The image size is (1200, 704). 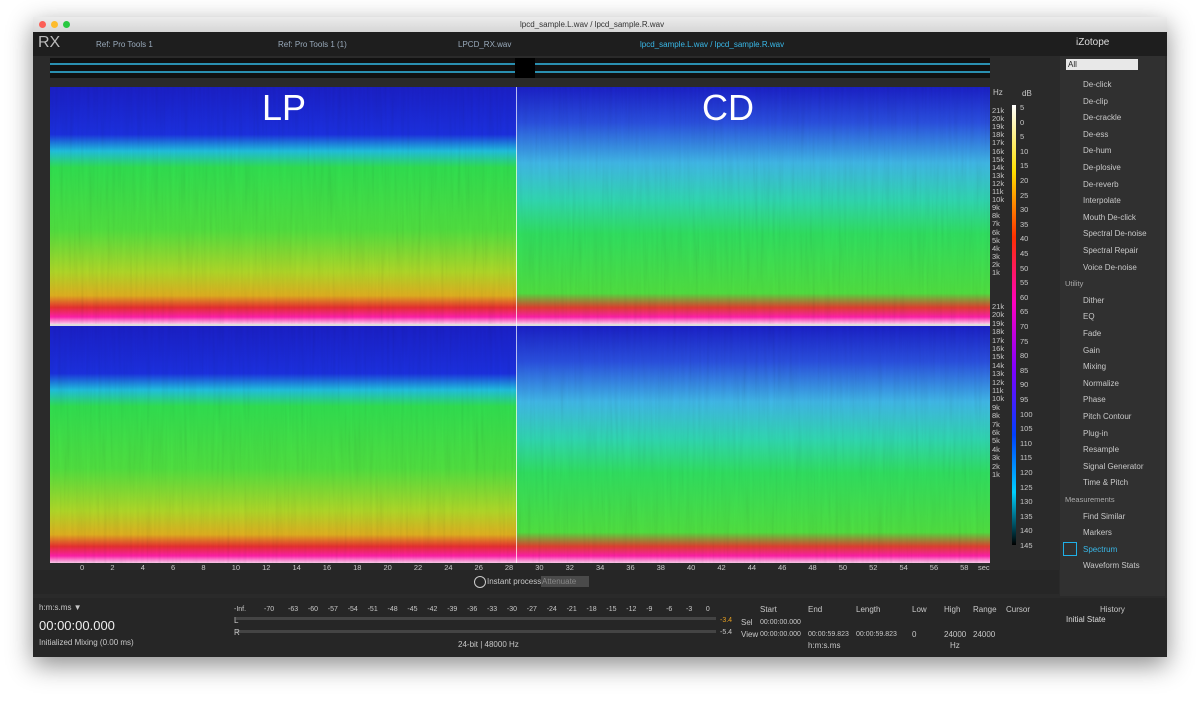 I want to click on meter-tick: -6, so click(x=669, y=609).